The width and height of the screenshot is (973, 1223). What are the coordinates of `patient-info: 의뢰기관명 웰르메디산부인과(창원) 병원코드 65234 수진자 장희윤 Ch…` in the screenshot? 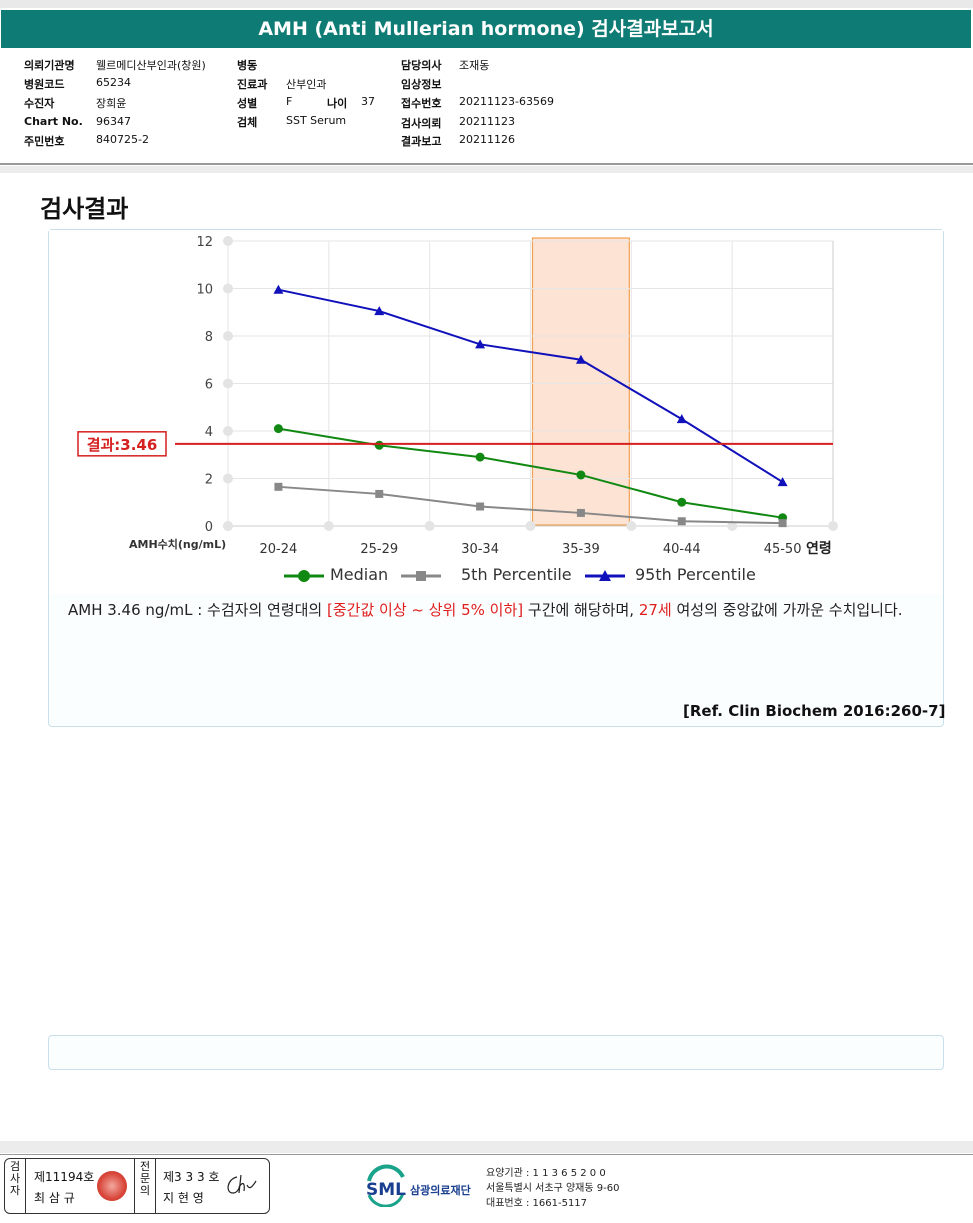 It's located at (486, 107).